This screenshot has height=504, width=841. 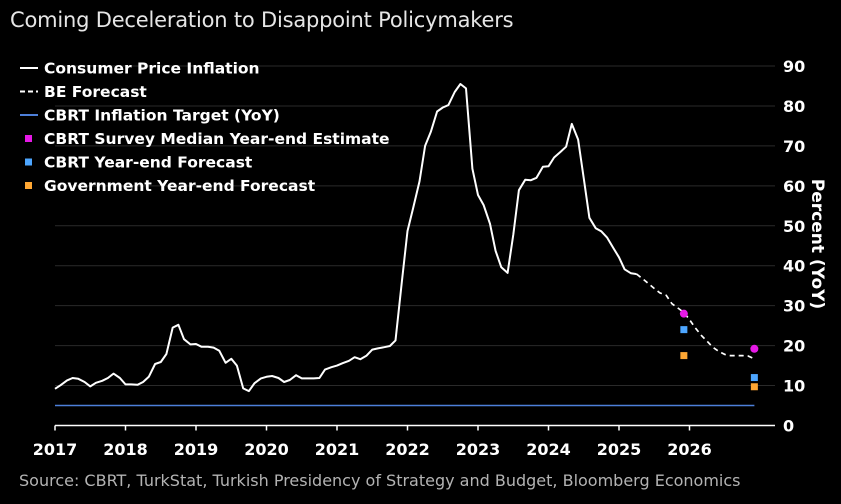 What do you see at coordinates (162, 116) in the screenshot?
I see `legend-label: CBRT Inflation Target (YoY)` at bounding box center [162, 116].